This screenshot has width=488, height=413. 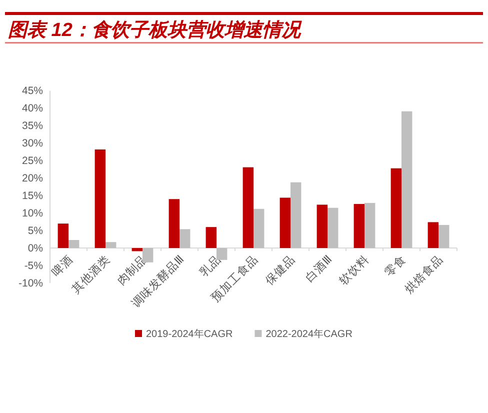 What do you see at coordinates (32, 91) in the screenshot?
I see `y-tick-label: 45%` at bounding box center [32, 91].